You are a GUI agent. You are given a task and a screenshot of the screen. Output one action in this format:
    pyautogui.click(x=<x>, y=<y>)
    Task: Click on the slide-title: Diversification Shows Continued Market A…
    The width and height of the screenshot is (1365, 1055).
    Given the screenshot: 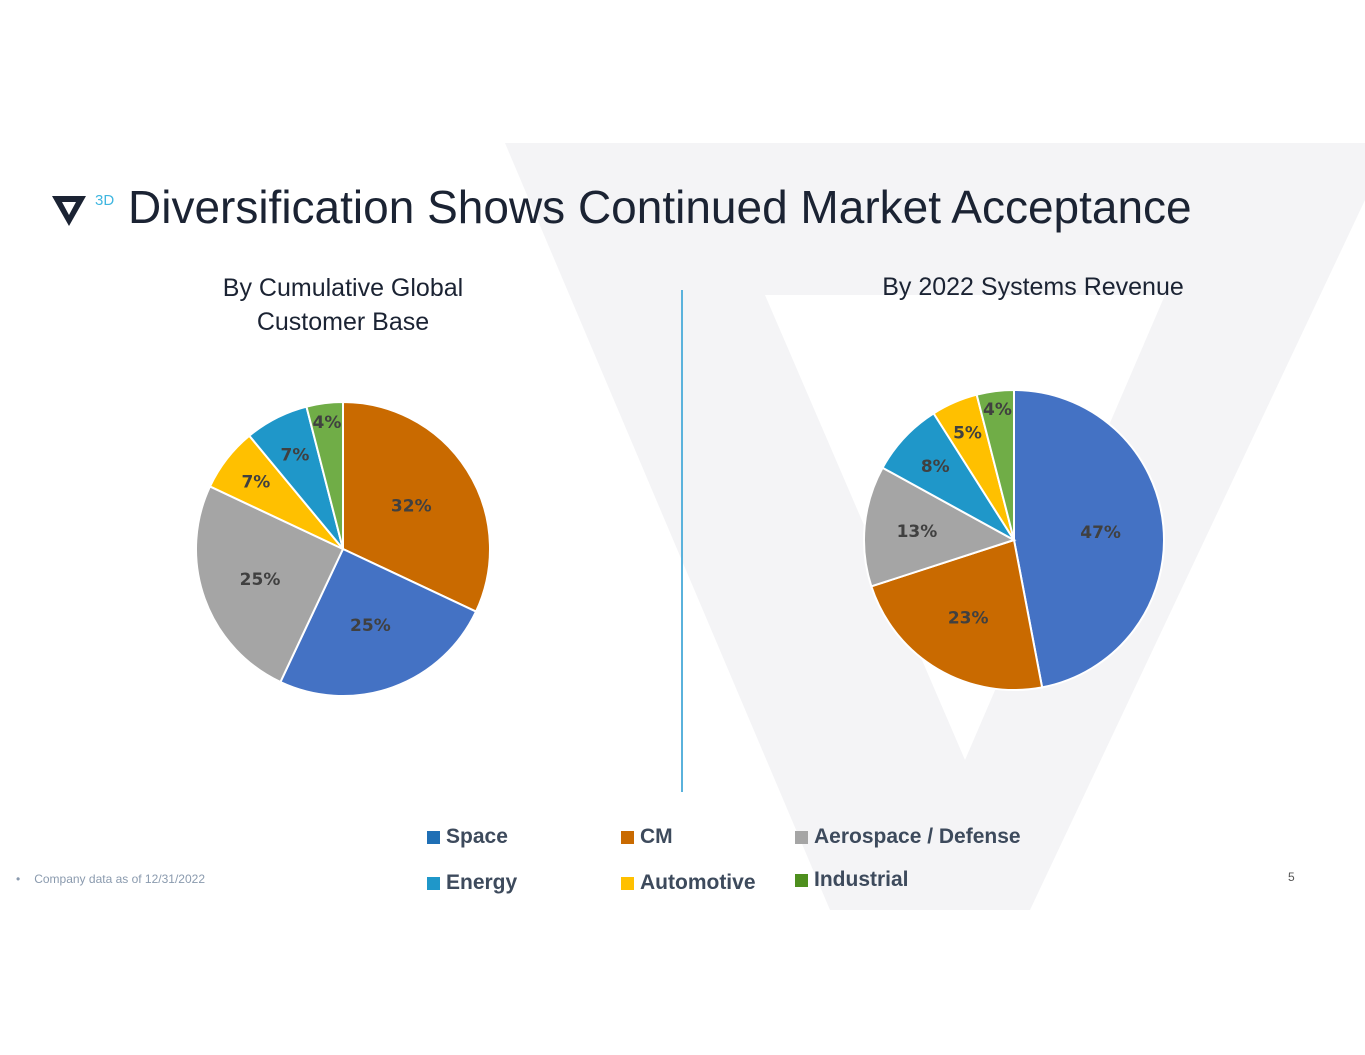 What is the action you would take?
    pyautogui.click(x=660, y=207)
    